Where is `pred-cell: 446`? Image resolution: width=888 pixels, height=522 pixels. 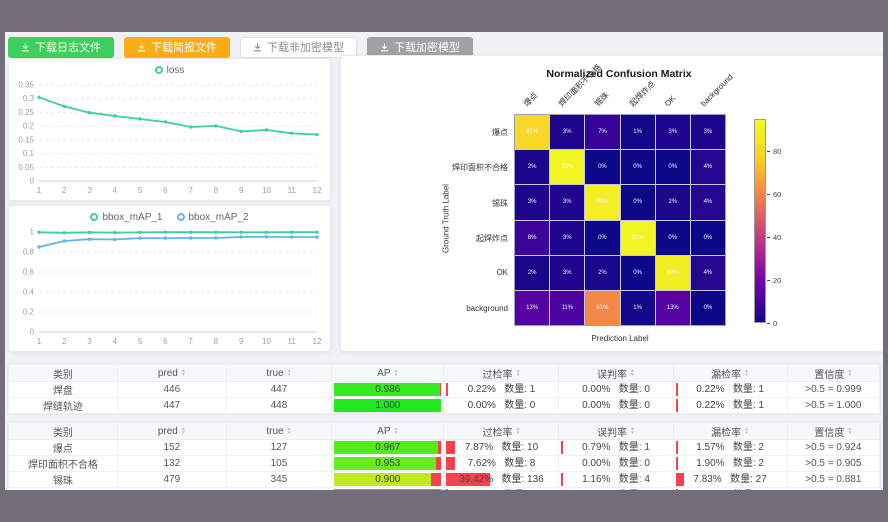
pred-cell: 446 is located at coordinates (171, 389).